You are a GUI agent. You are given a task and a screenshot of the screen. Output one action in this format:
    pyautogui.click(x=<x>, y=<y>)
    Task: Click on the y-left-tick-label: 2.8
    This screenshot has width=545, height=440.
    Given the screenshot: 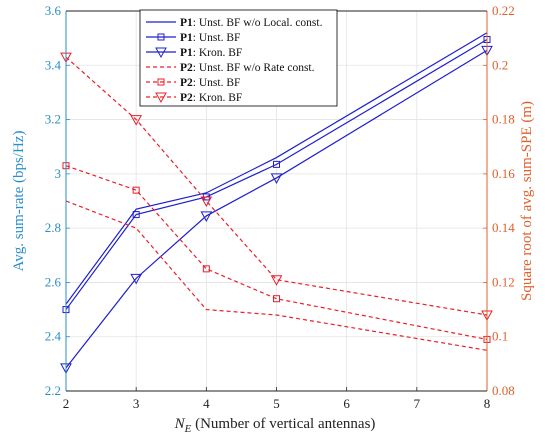 What is the action you would take?
    pyautogui.click(x=53, y=227)
    